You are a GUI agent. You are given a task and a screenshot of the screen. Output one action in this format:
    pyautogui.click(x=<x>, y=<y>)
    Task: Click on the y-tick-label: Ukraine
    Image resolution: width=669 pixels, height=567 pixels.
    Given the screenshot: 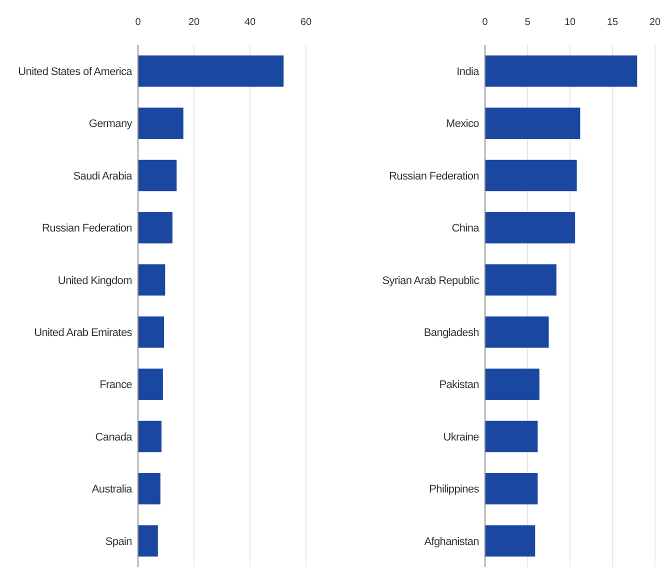 What is the action you would take?
    pyautogui.click(x=461, y=437)
    